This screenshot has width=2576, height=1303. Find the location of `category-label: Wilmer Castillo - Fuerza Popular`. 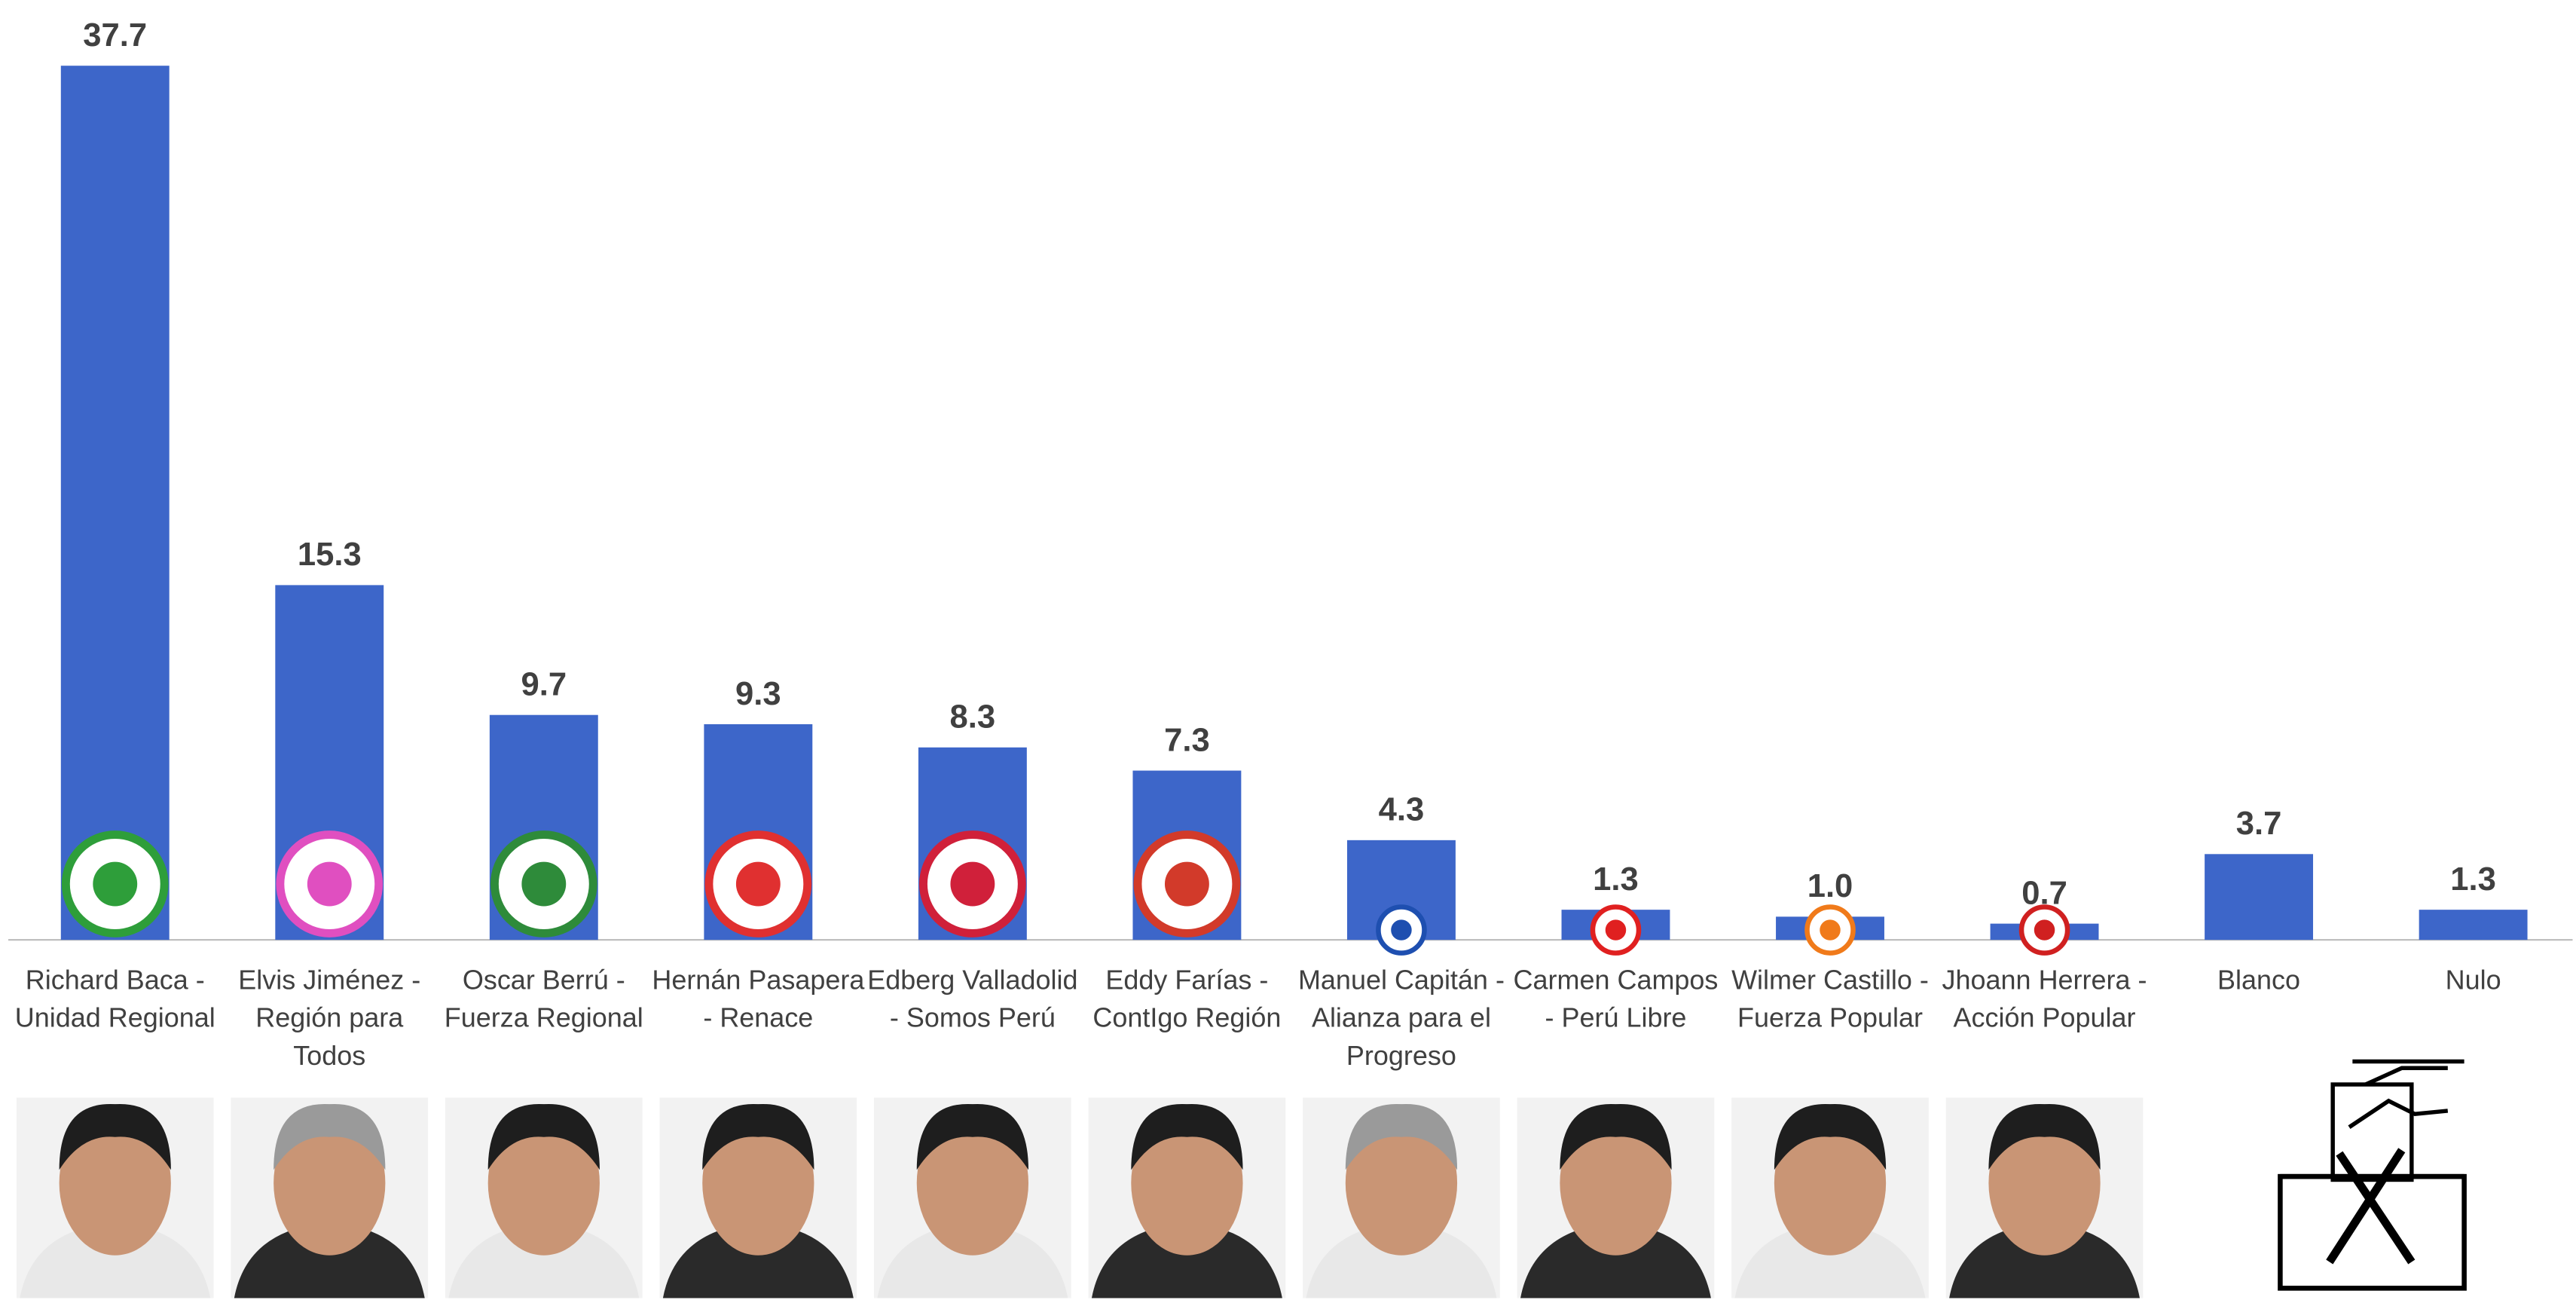

category-label: Wilmer Castillo - Fuerza Popular is located at coordinates (1830, 1000).